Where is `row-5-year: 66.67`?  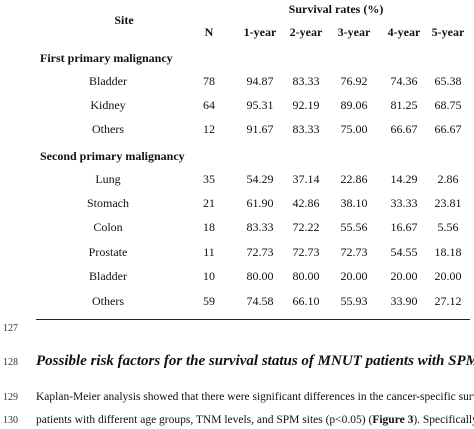 row-5-year: 66.67 is located at coordinates (448, 129).